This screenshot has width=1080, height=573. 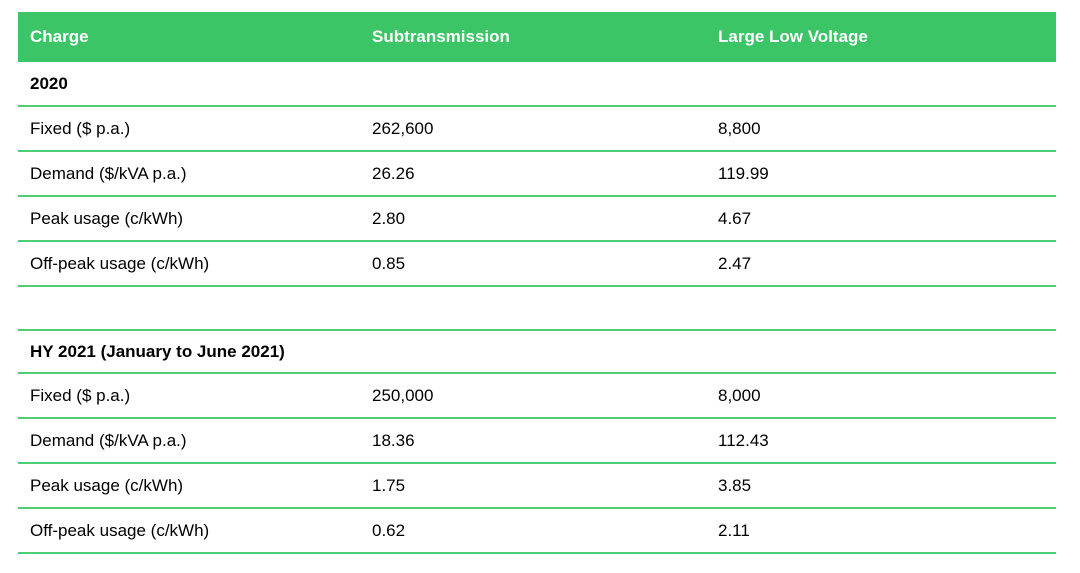 I want to click on table-row: Fixed ($ p.a.) 250,000 8,000, so click(x=537, y=396).